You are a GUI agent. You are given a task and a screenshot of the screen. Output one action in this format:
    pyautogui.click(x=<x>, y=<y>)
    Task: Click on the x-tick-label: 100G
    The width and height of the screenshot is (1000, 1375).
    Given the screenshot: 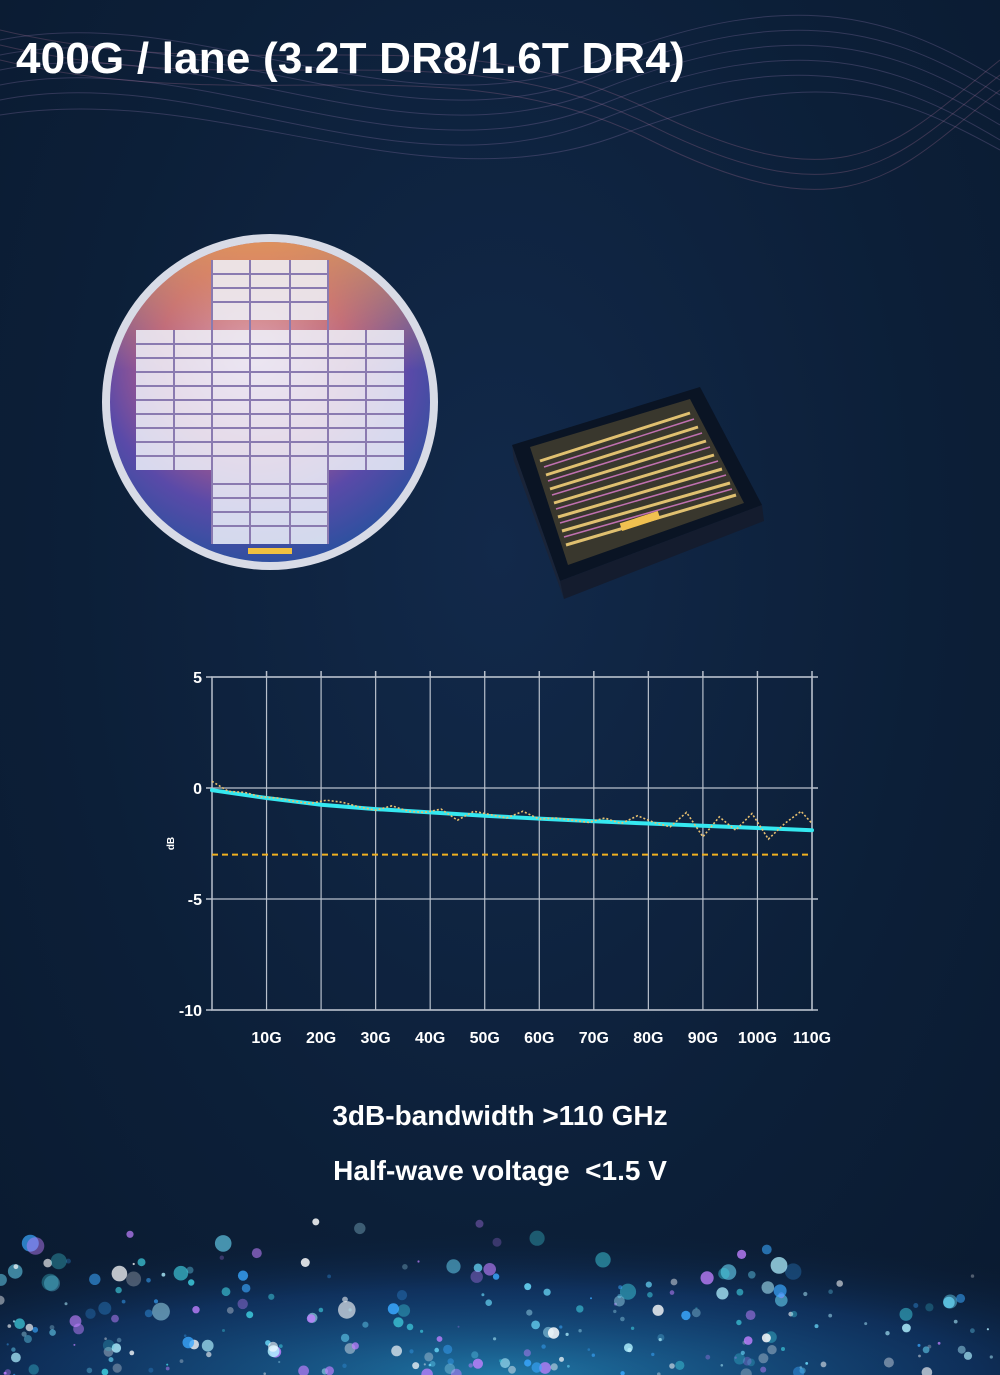 What is the action you would take?
    pyautogui.click(x=757, y=1038)
    